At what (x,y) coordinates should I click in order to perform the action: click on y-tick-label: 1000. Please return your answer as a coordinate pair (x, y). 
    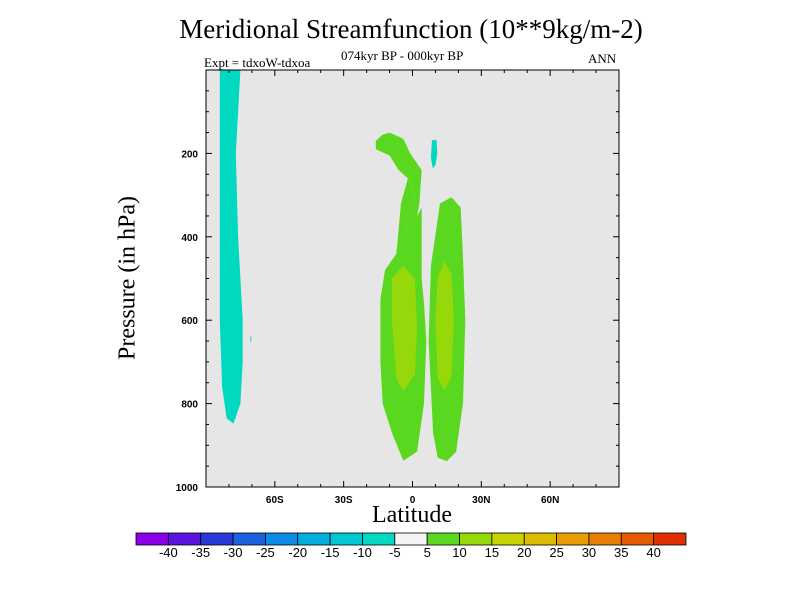
    Looking at the image, I should click on (187, 488).